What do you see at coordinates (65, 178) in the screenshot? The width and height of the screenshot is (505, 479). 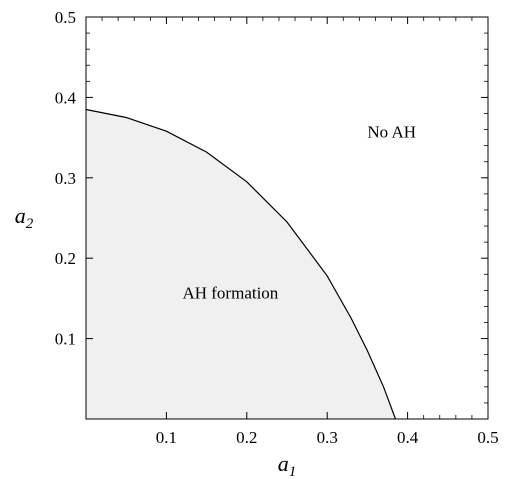 I see `y-tick-label: 0.3` at bounding box center [65, 178].